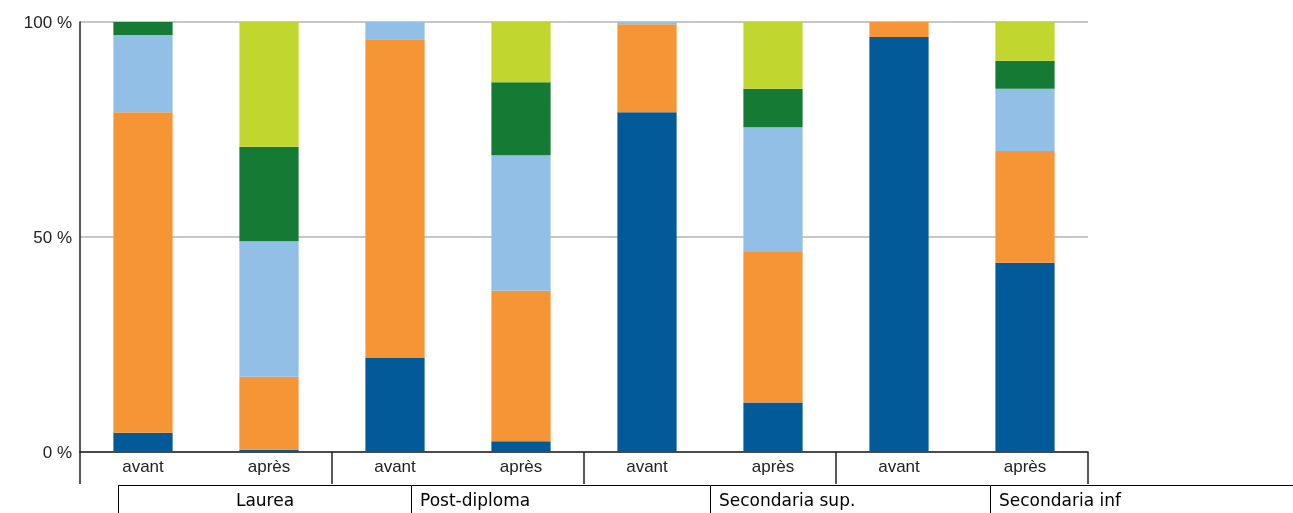 This screenshot has height=513, width=1293. I want to click on text: Secondaria sup., so click(850, 499).